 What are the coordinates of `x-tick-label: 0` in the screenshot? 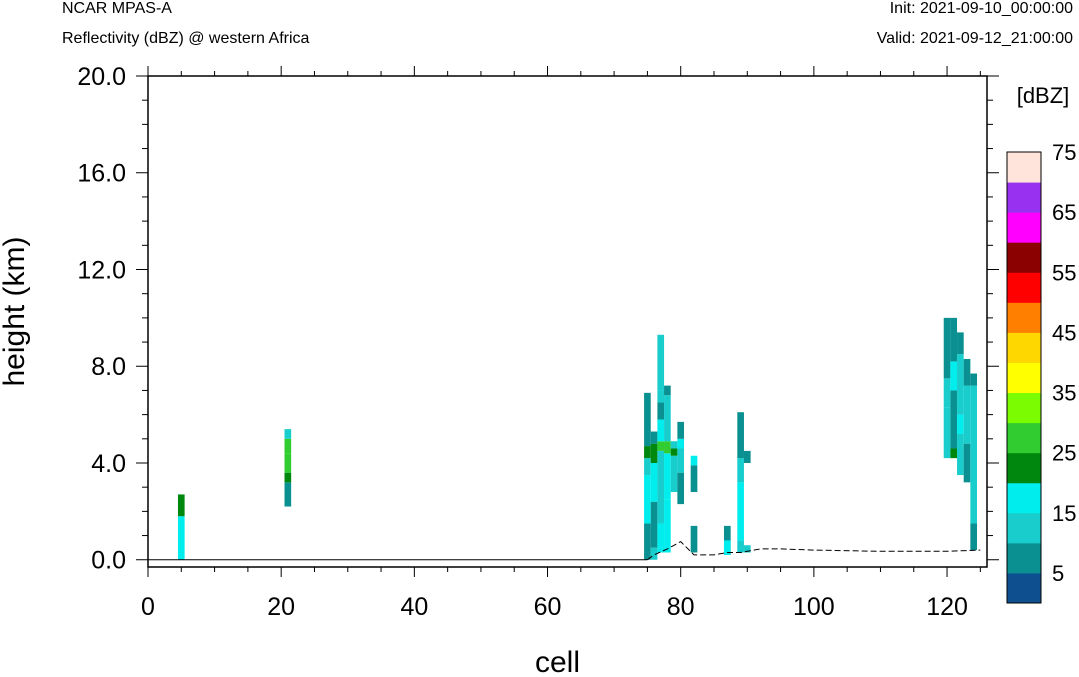 It's located at (148, 607).